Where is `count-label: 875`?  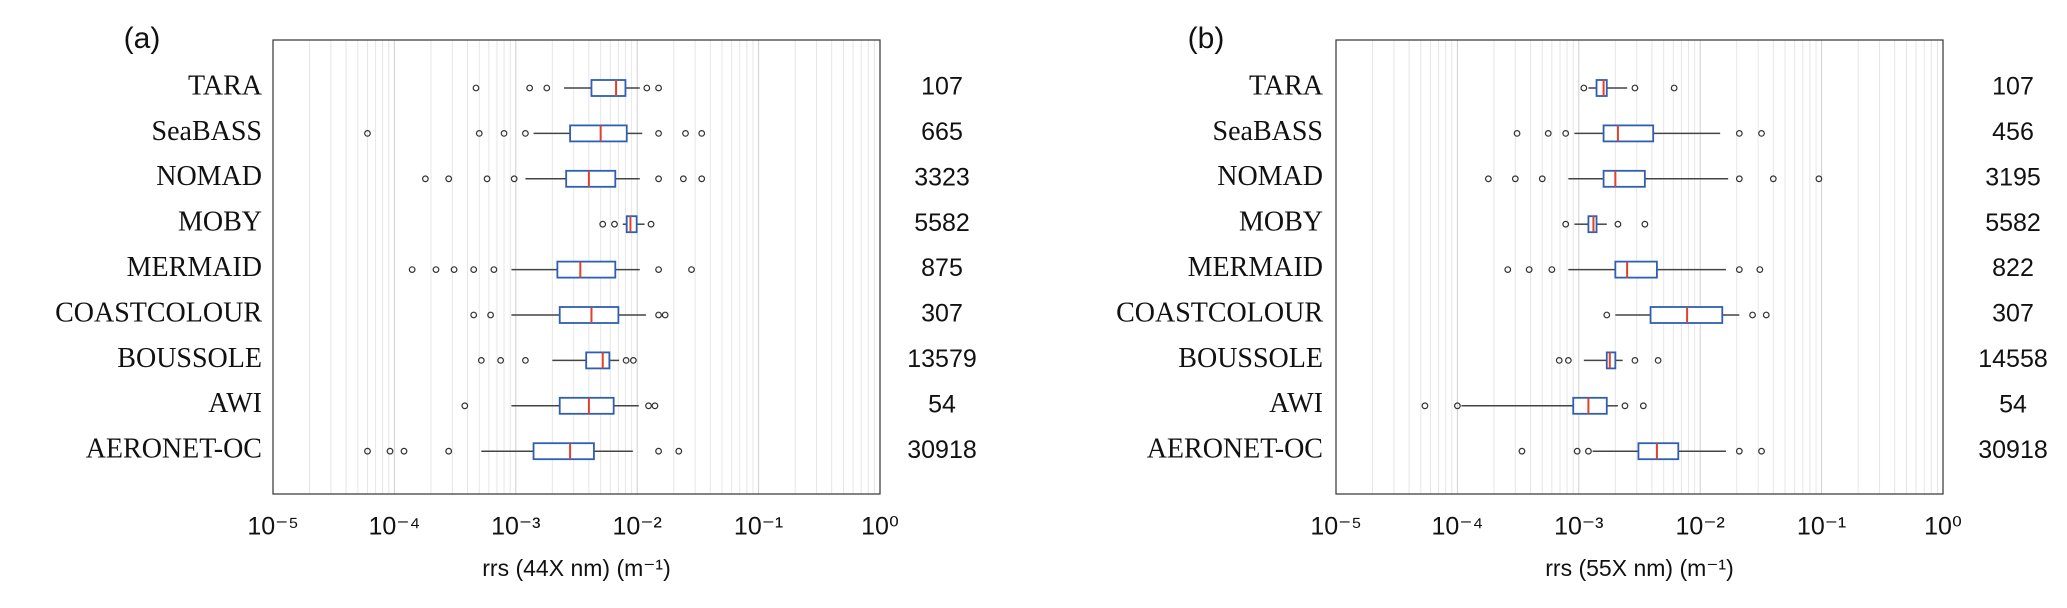 count-label: 875 is located at coordinates (942, 268).